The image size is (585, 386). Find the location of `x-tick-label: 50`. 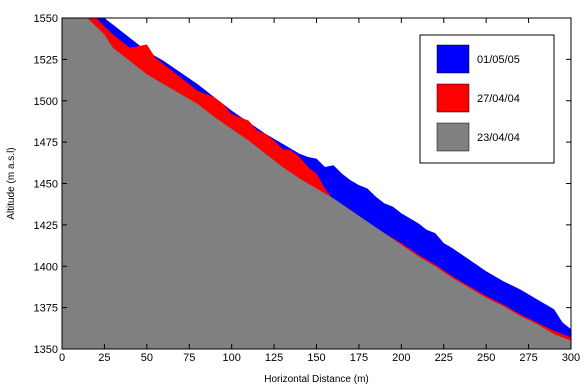

x-tick-label: 50 is located at coordinates (147, 358).